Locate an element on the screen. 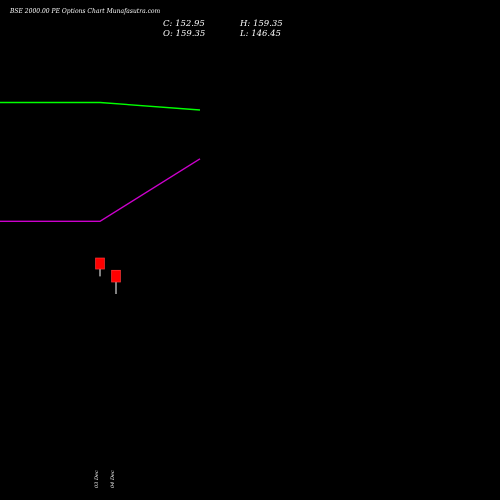  series-line-green is located at coordinates (100, 106).